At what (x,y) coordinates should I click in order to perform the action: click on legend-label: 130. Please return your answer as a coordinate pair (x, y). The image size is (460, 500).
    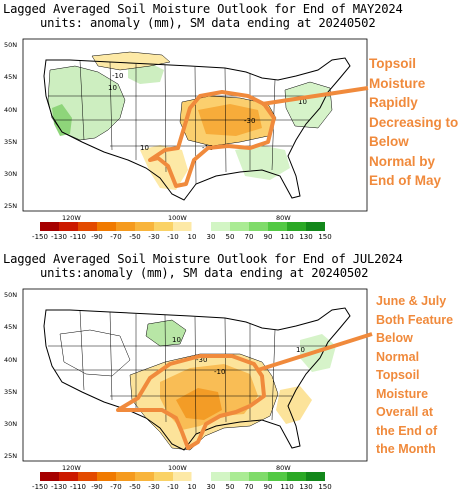
    Looking at the image, I should click on (305, 237).